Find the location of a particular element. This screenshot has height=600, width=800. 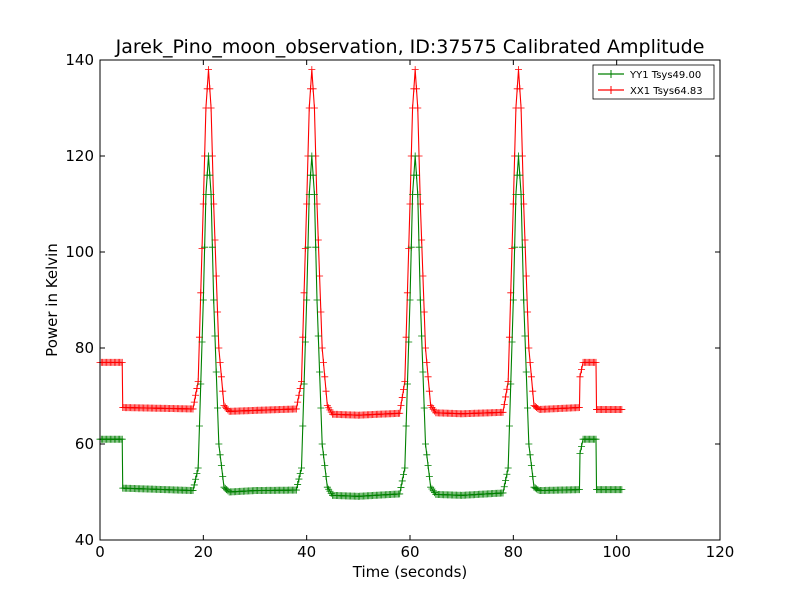

x-tick-label: 60 is located at coordinates (409, 552).